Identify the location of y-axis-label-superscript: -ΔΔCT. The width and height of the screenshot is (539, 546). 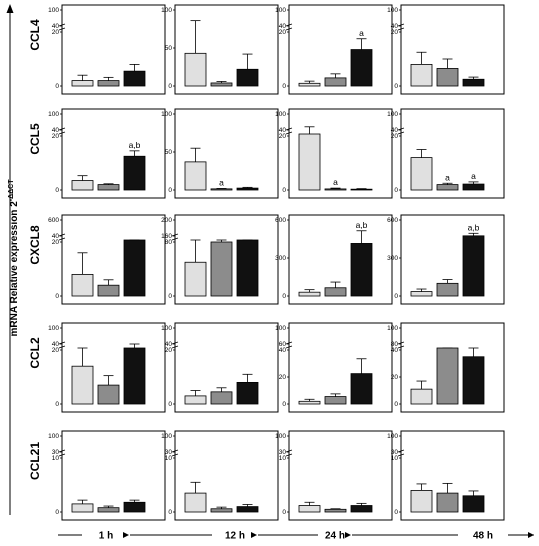
(11, 190).